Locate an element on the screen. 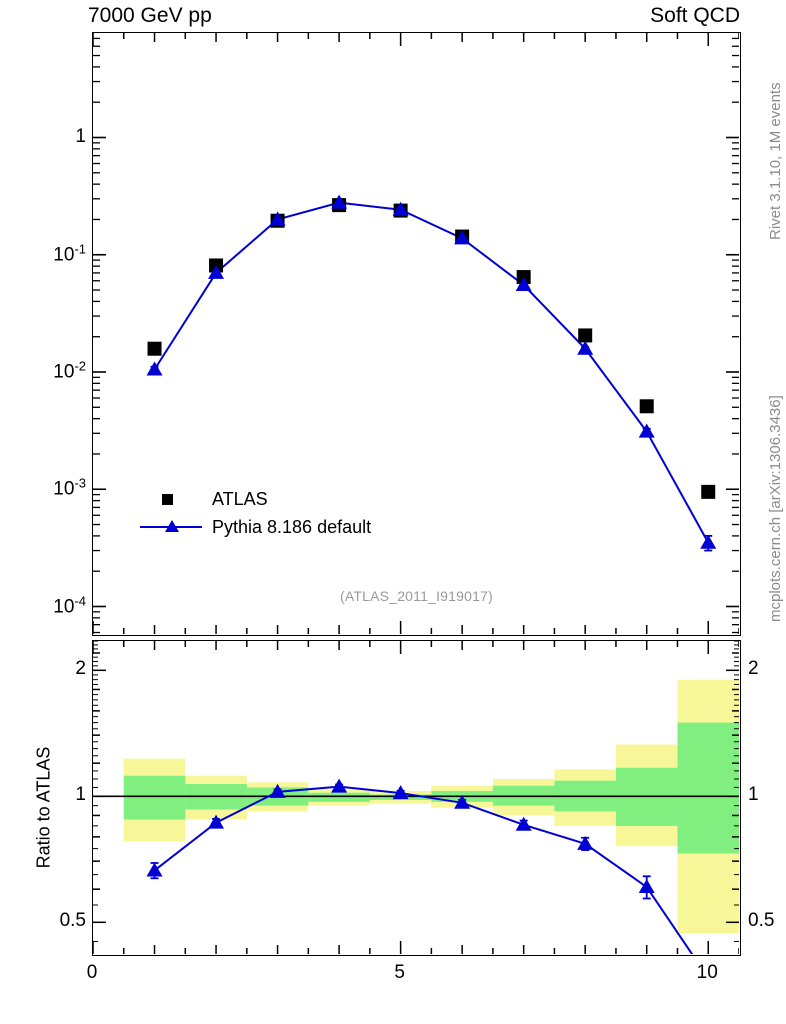 The height and width of the screenshot is (1024, 786). y-tick-label-main: 10⁻³ is located at coordinates (69, 487).